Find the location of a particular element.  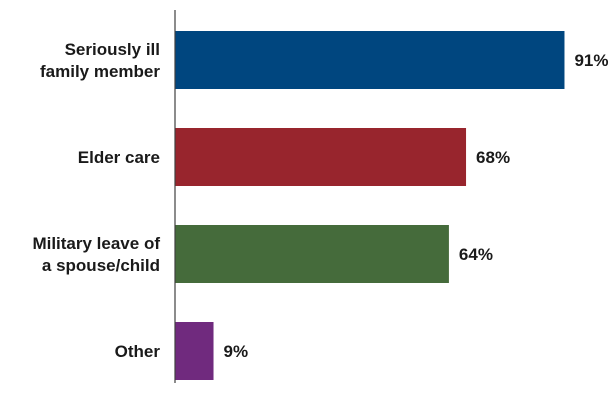

category-label-3: Other is located at coordinates (138, 351).